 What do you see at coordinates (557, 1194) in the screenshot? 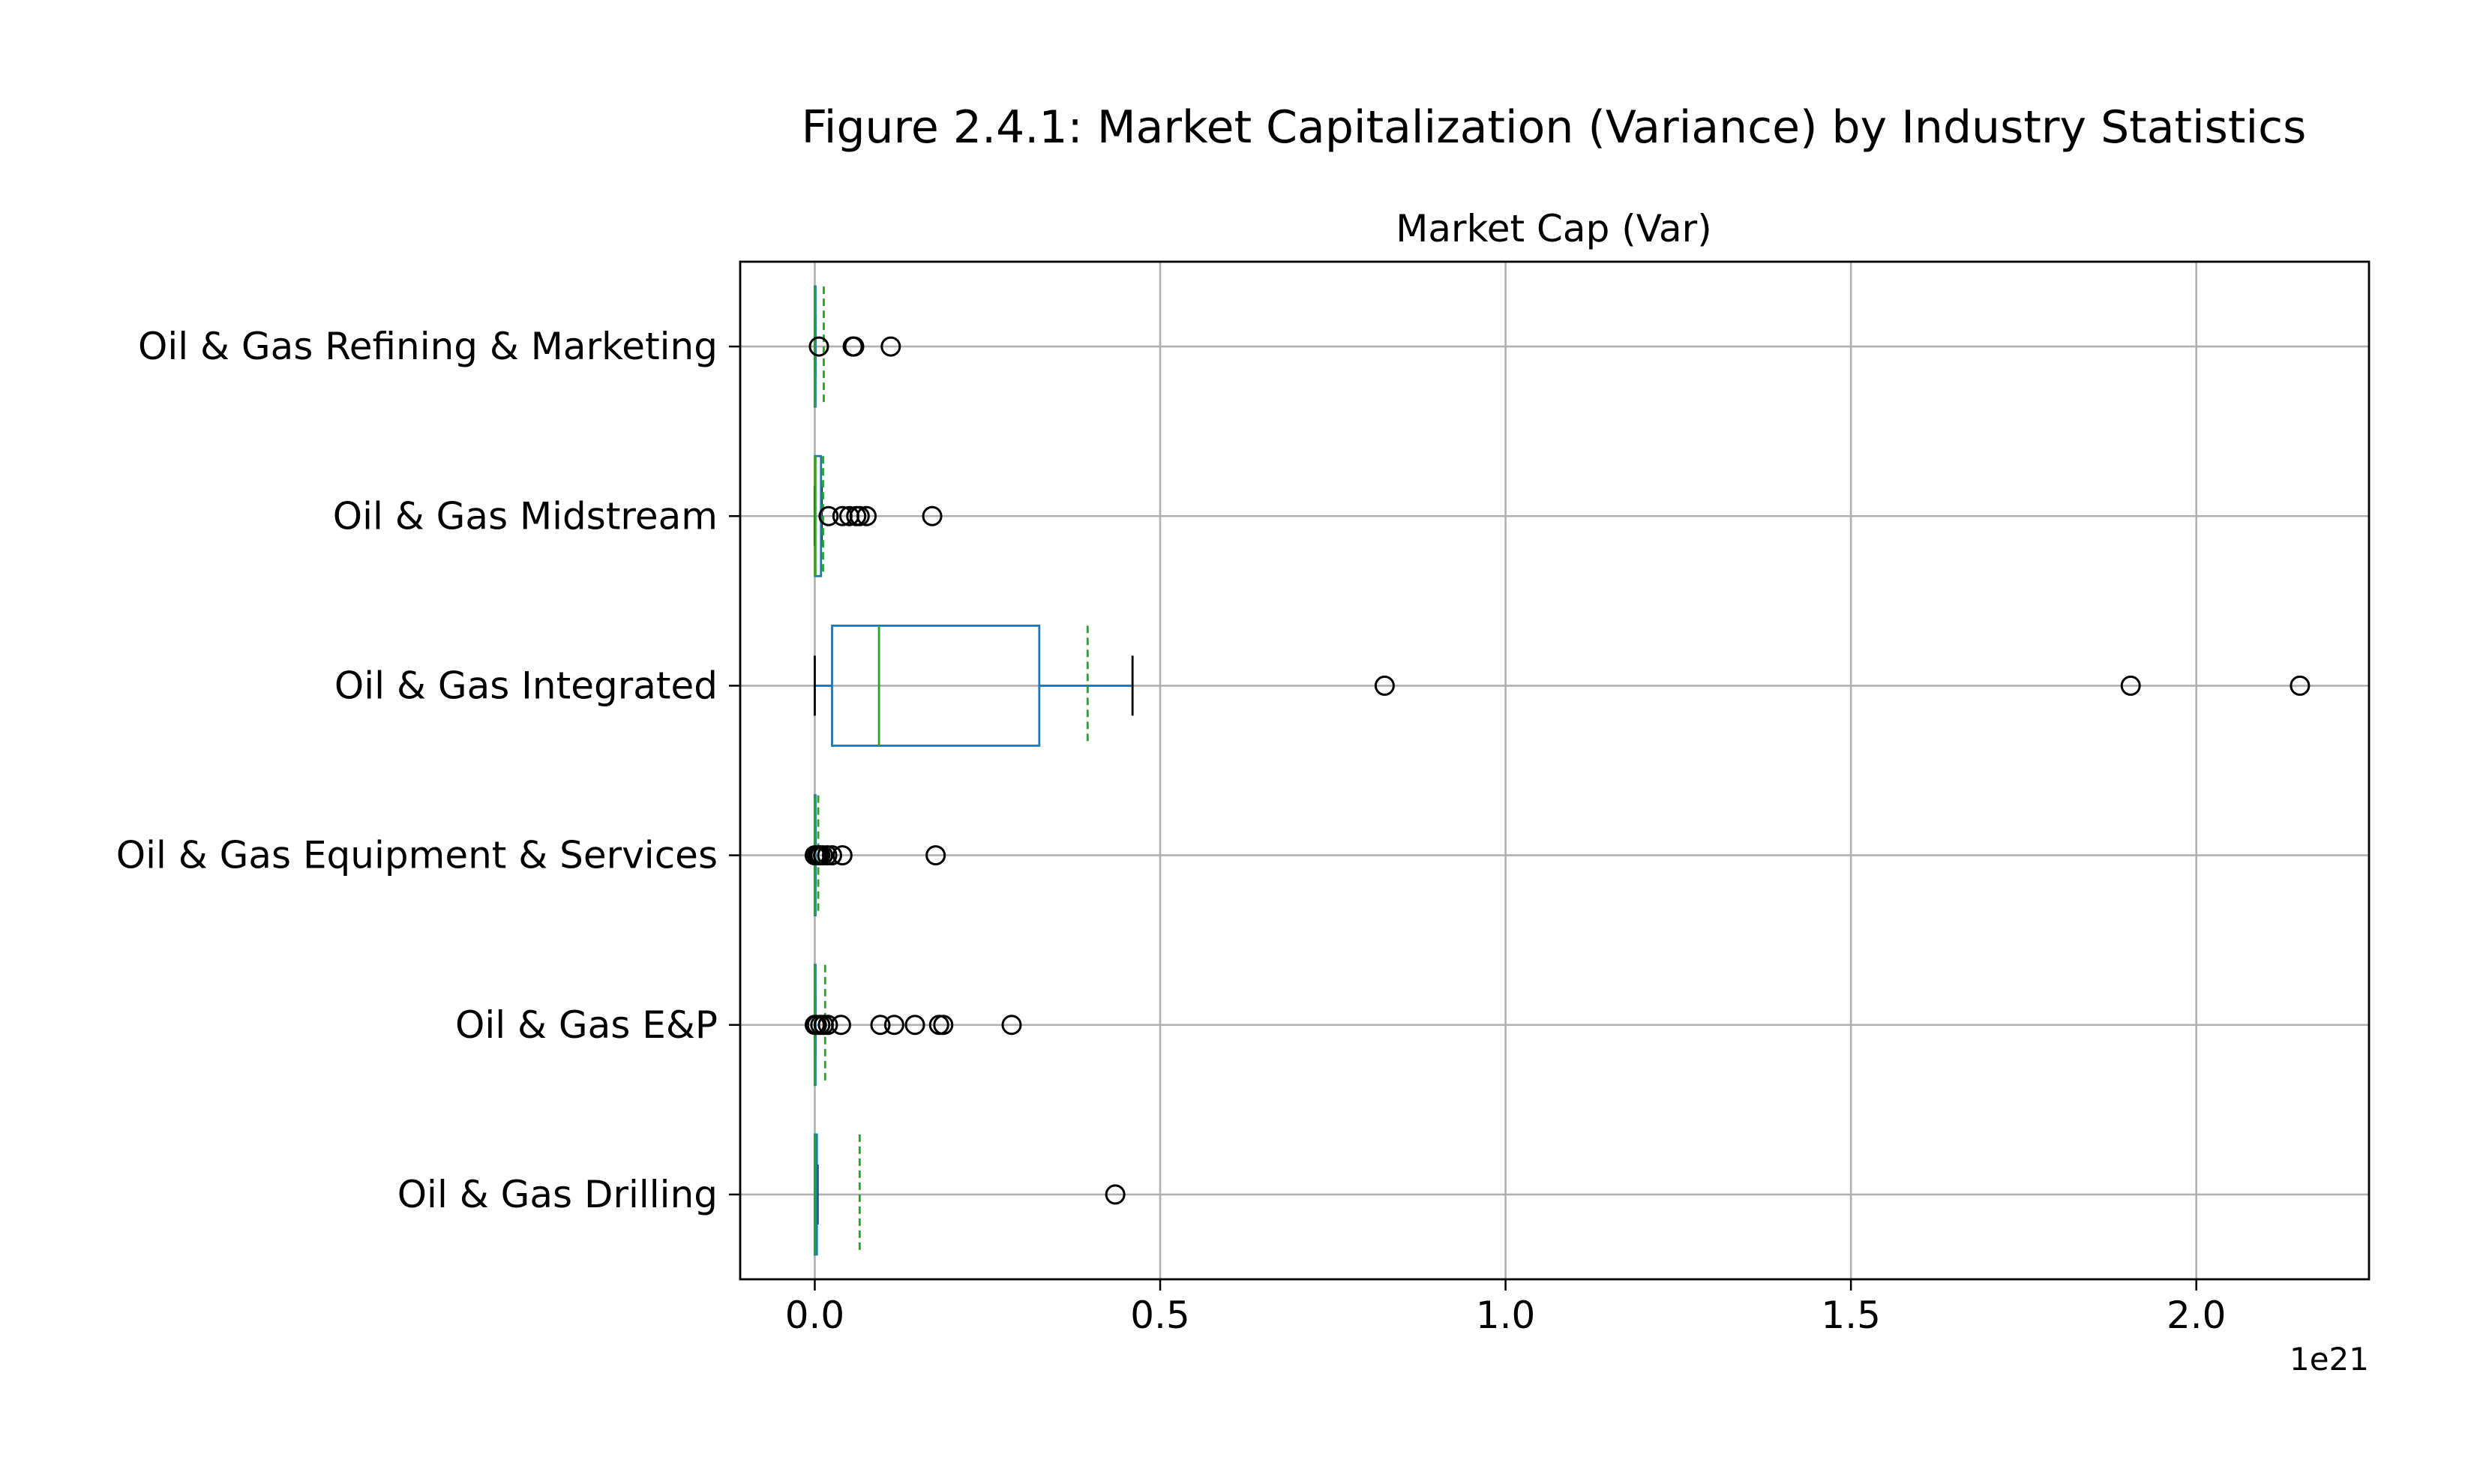
I see `category-label: Oil & Gas Drilling` at bounding box center [557, 1194].